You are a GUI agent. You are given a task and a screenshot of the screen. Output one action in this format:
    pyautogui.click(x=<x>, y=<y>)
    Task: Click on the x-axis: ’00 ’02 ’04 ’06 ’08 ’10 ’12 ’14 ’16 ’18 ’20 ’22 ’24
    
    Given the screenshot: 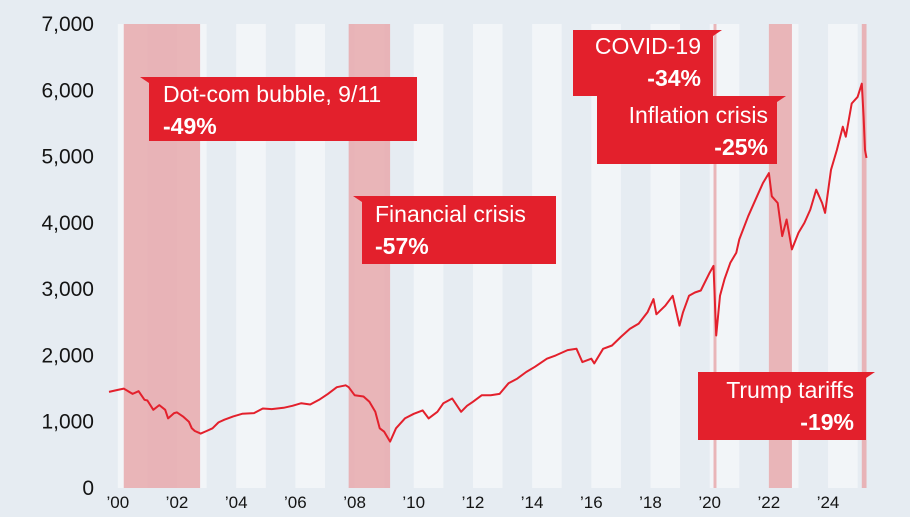 What is the action you would take?
    pyautogui.click(x=472, y=502)
    